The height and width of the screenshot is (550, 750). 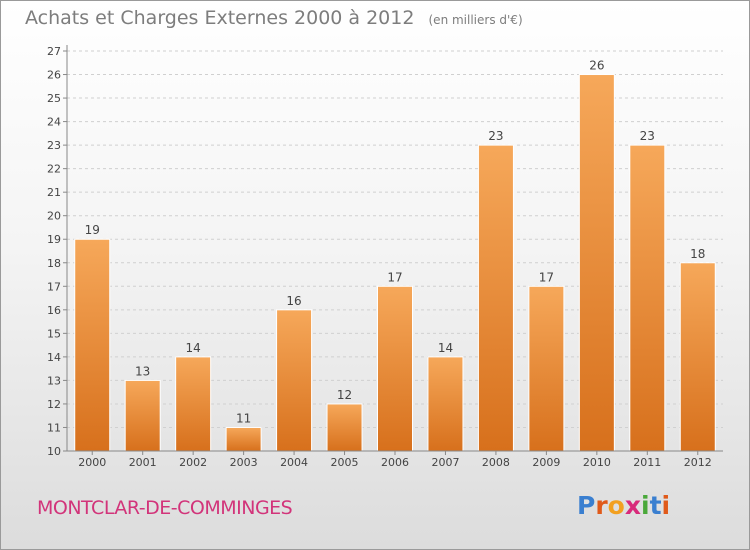 I want to click on x-tick-label: 2006, so click(x=395, y=462).